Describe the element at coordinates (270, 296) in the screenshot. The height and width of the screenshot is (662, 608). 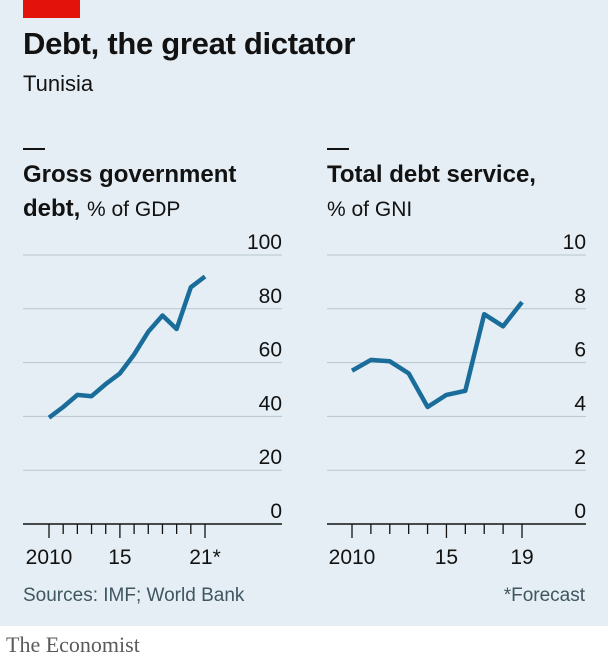
I see `debt-ytick-label: 80` at that location.